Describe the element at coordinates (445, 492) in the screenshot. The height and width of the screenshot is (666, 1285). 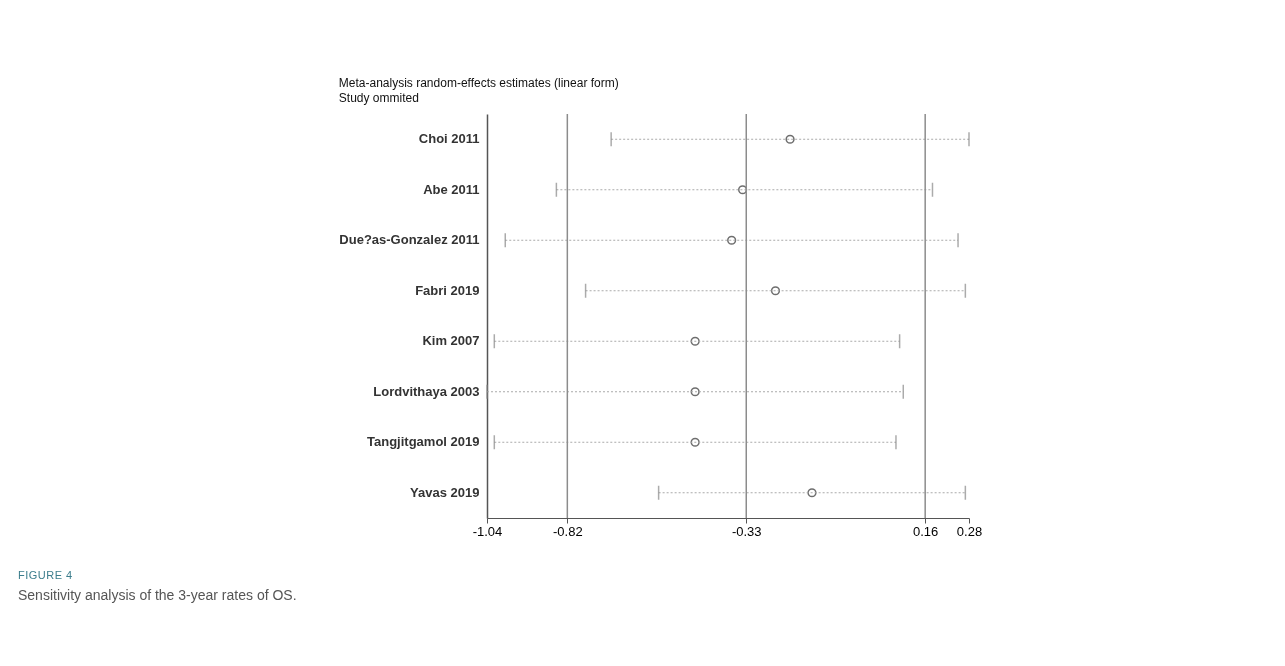
I see `y-tick-label: Yavas 2019` at that location.